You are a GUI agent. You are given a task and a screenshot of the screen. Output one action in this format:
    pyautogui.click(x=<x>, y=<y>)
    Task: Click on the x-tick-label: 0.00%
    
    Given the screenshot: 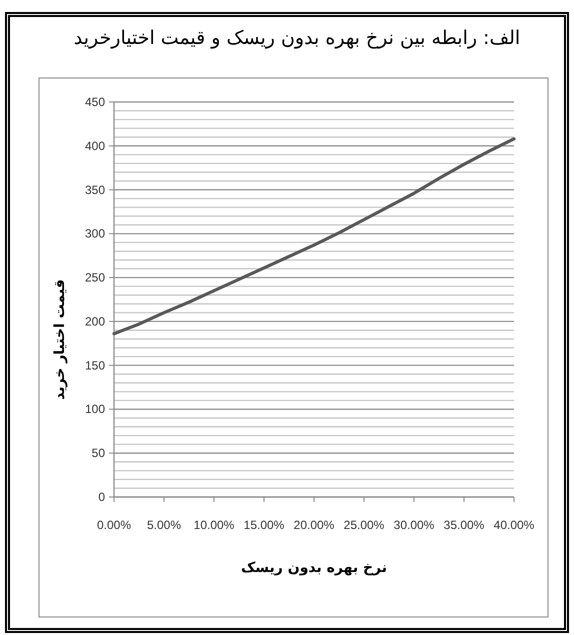 What is the action you would take?
    pyautogui.click(x=114, y=525)
    